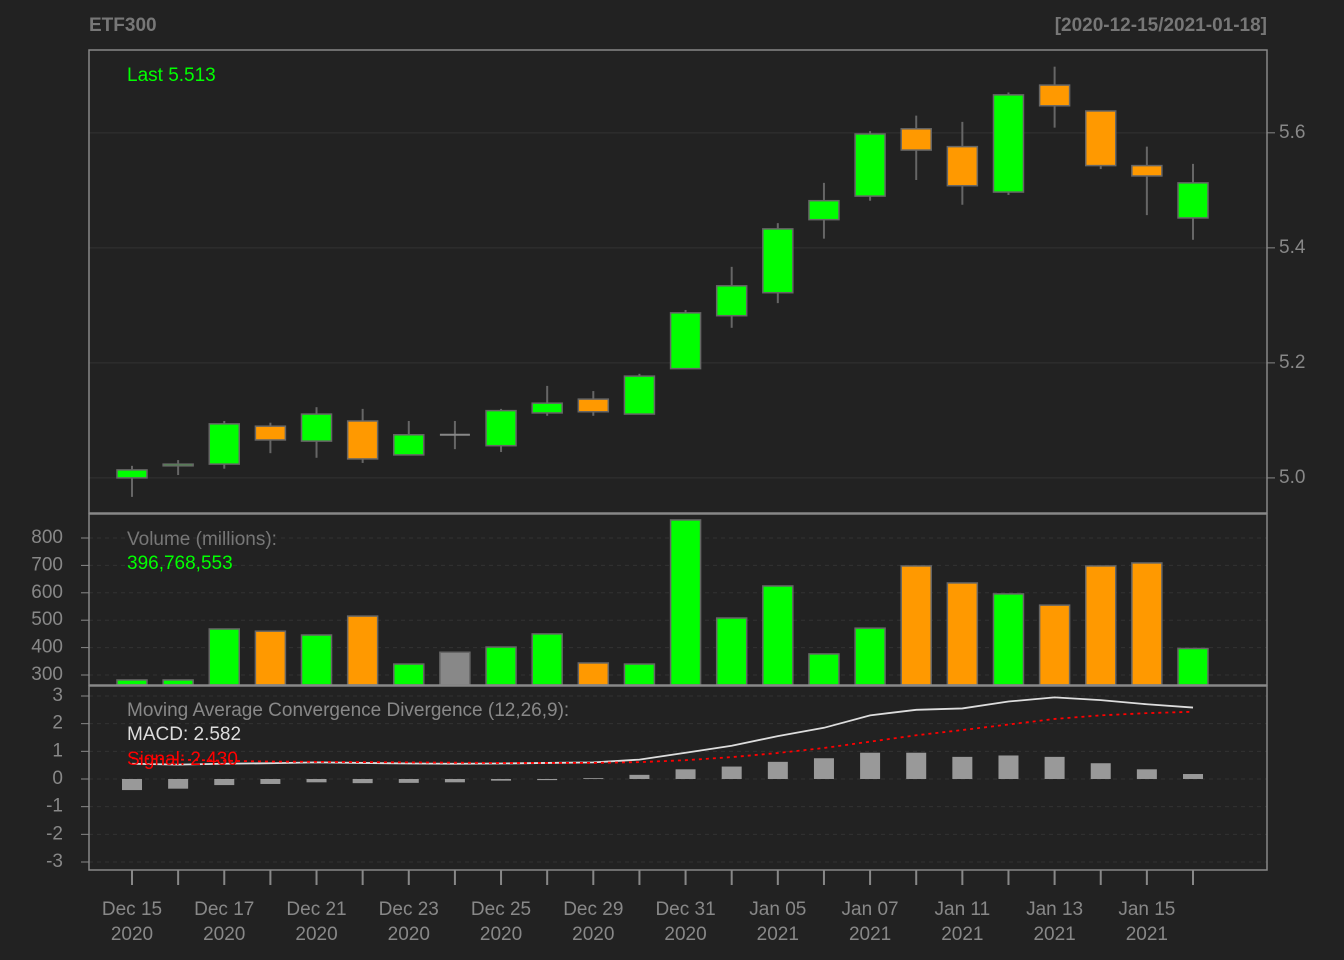 The width and height of the screenshot is (1344, 960). I want to click on date-range: [2020-12-15/2021-01-18], so click(1161, 25).